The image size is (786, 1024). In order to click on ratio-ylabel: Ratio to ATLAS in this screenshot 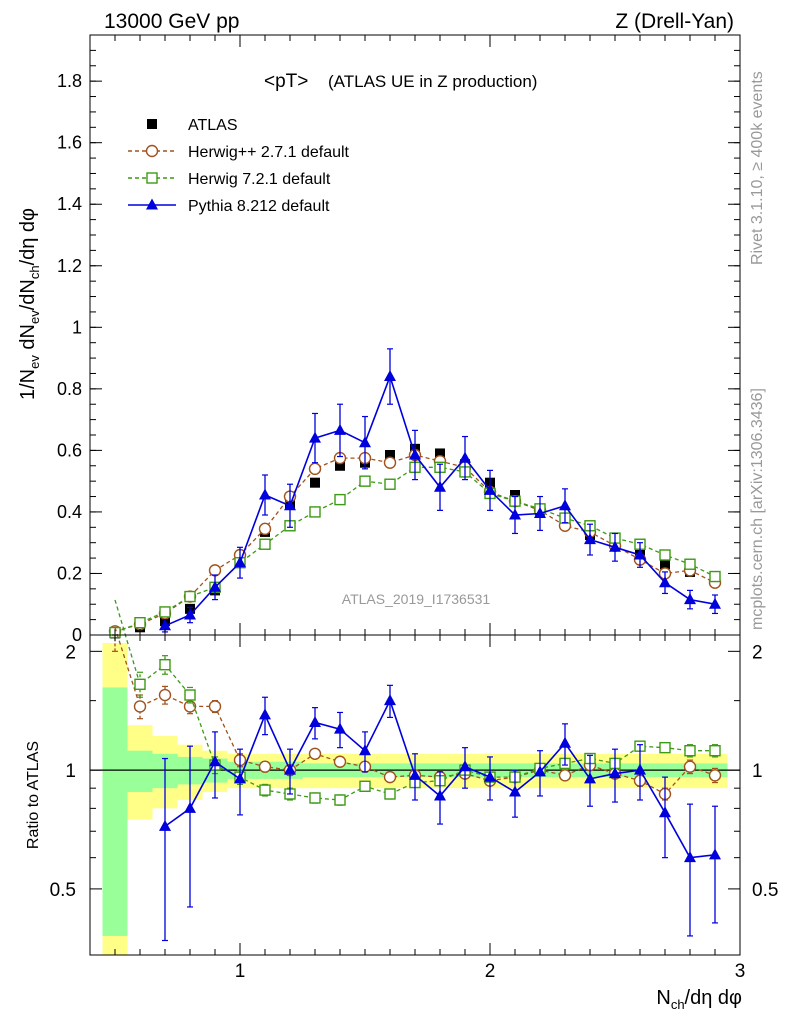, I will do `click(33, 795)`.